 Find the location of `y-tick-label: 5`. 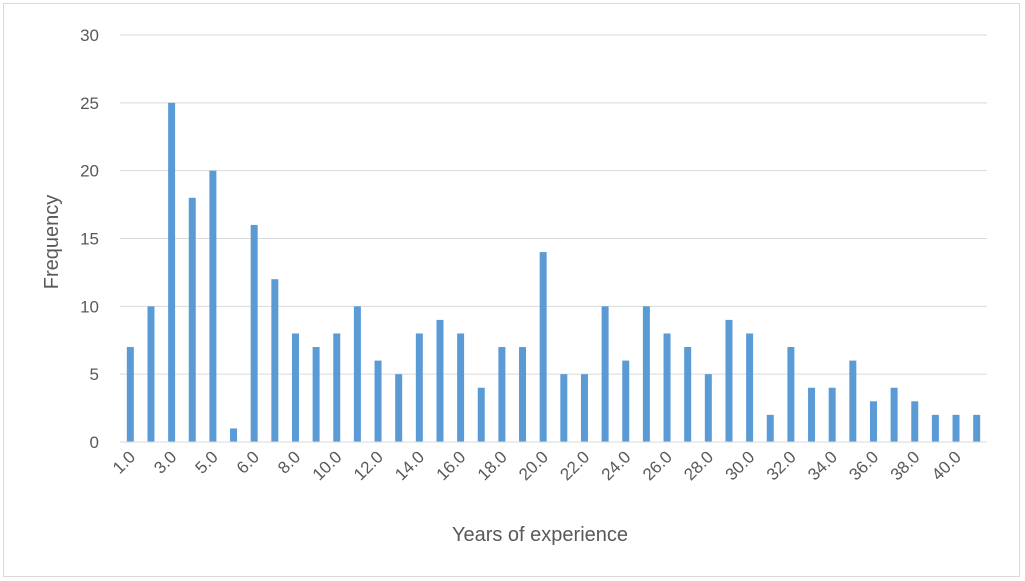

y-tick-label: 5 is located at coordinates (94, 374).